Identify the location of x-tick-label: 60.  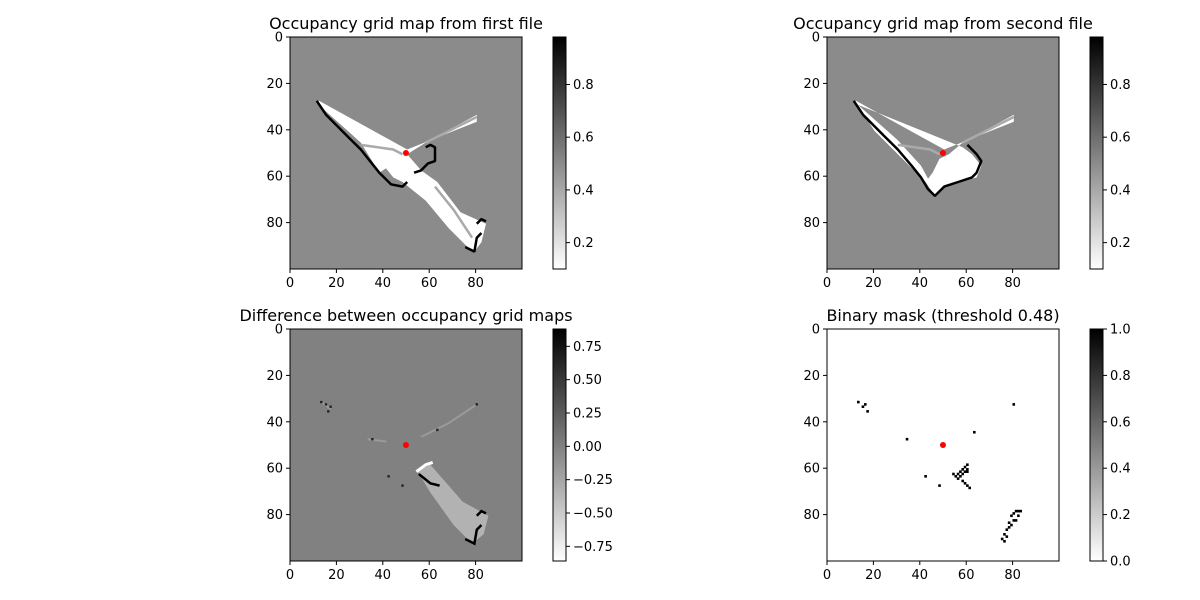
(429, 575).